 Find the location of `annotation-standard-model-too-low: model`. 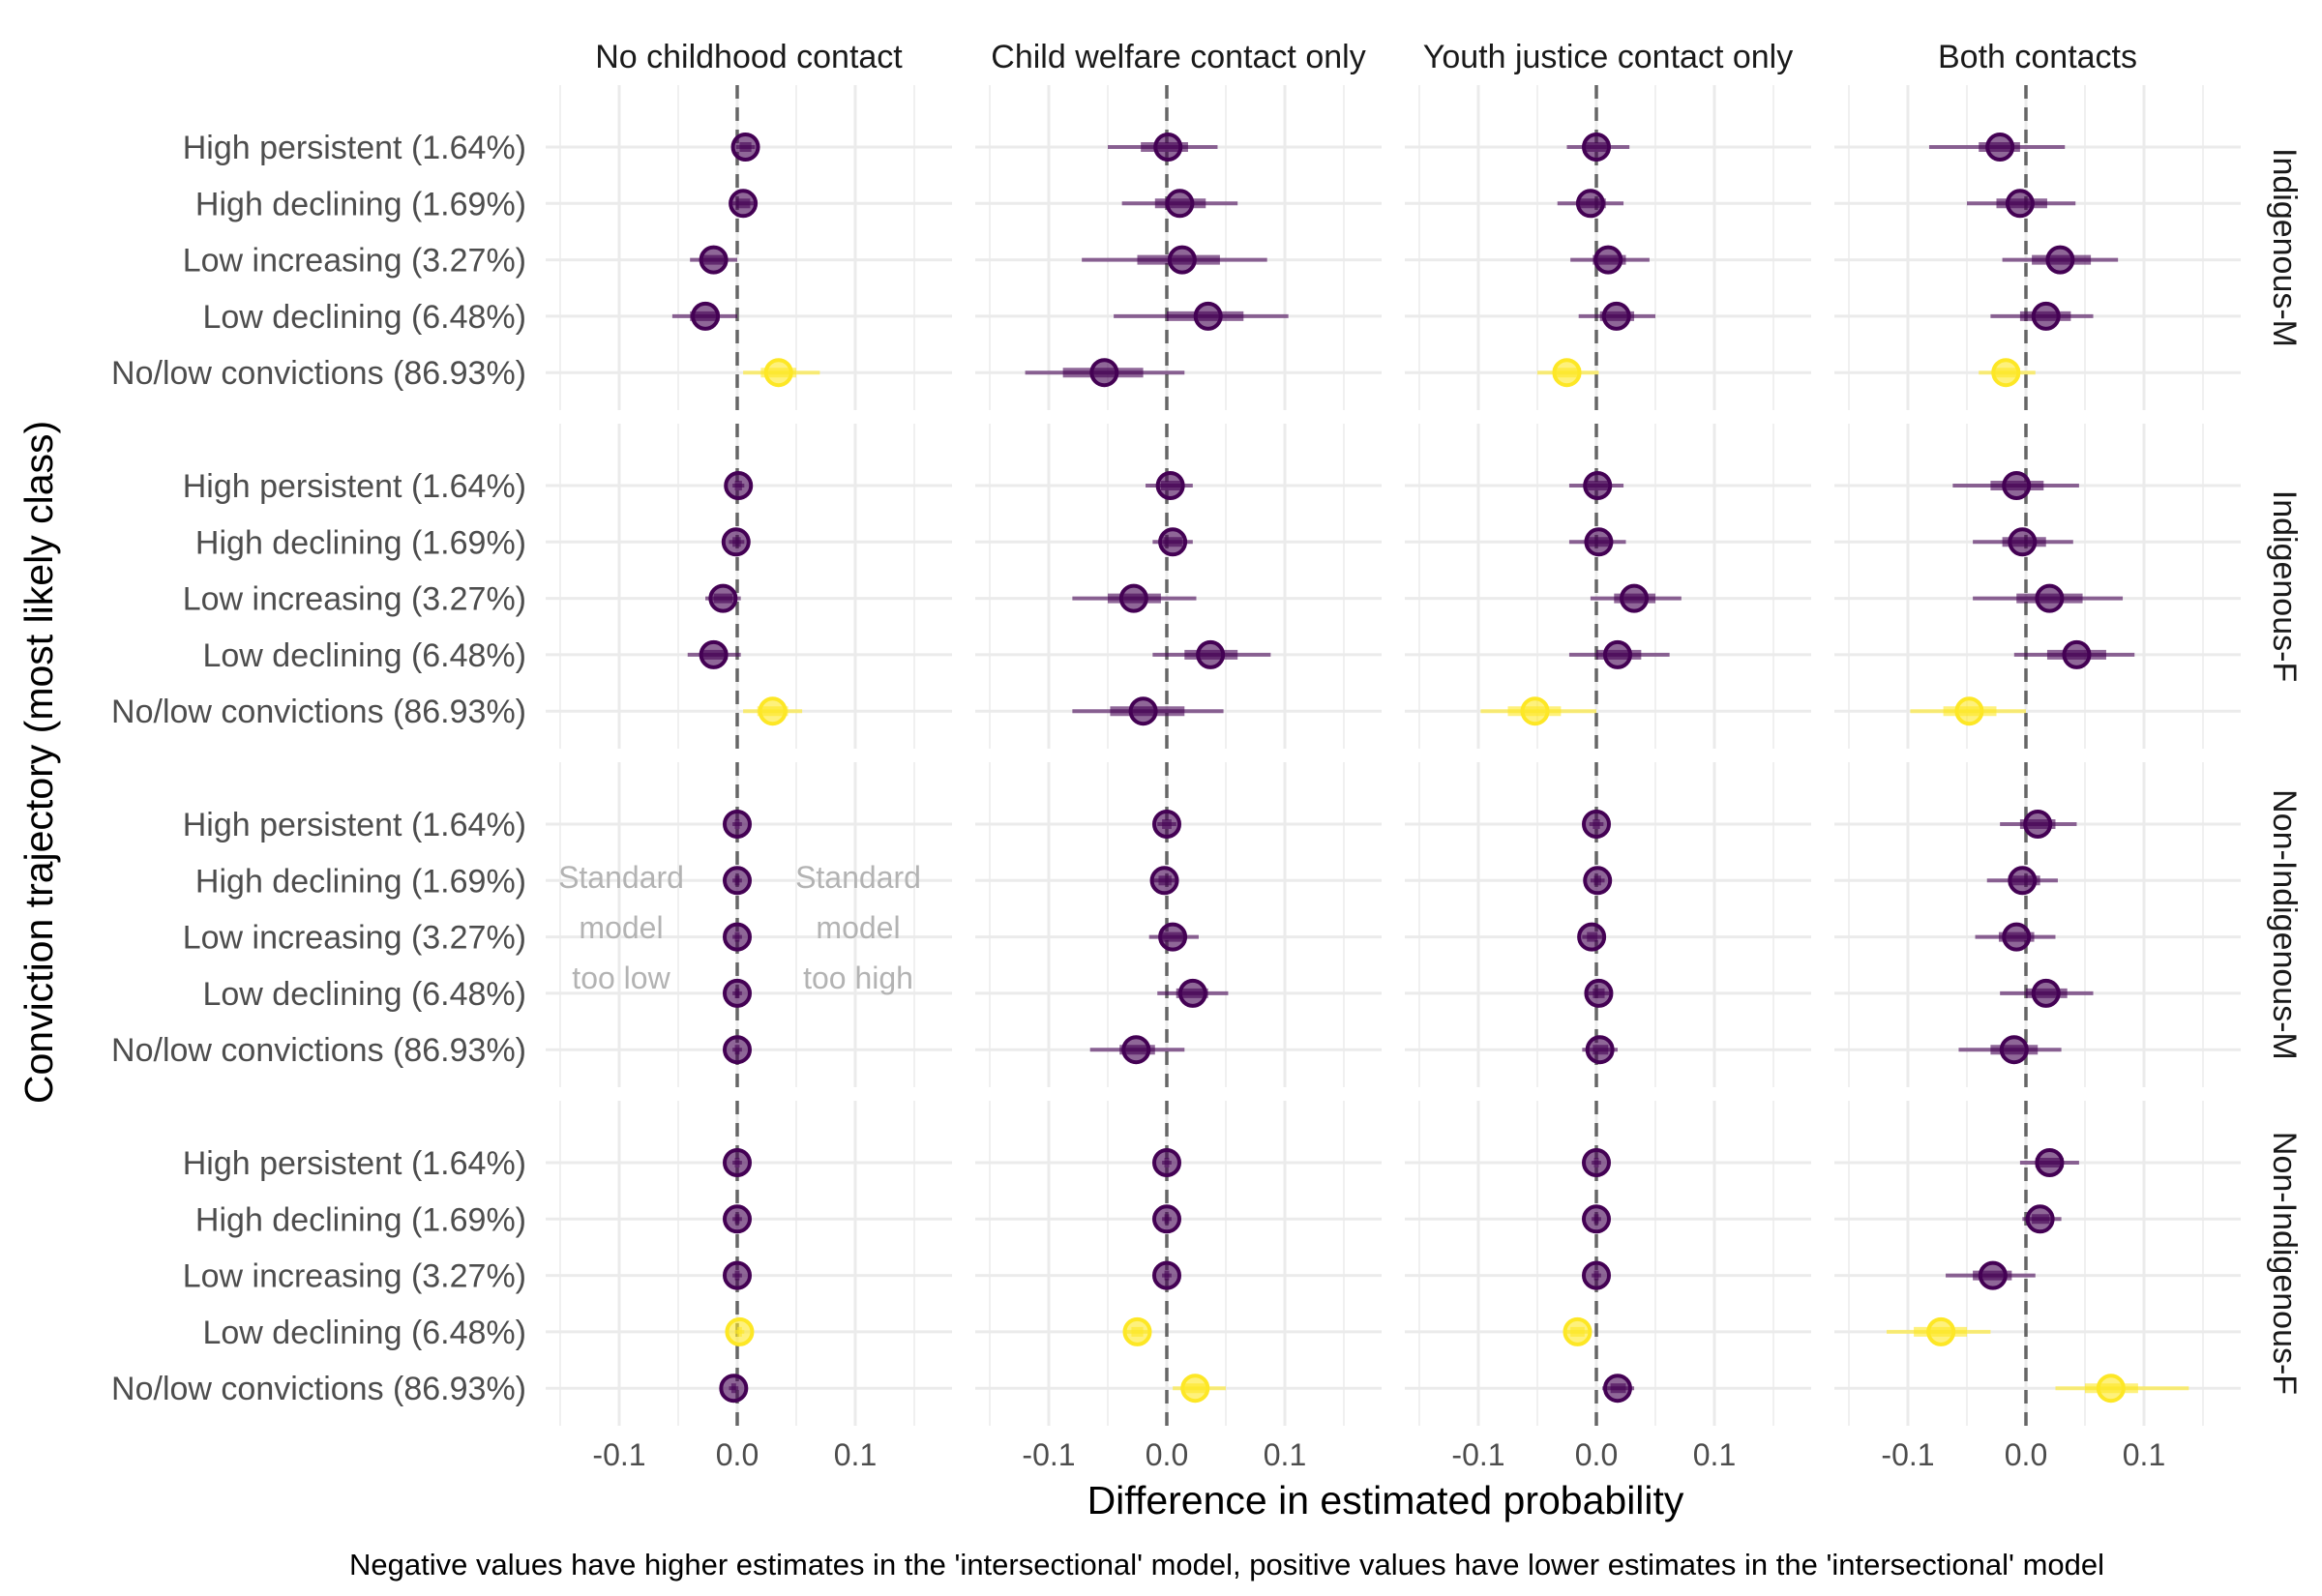

annotation-standard-model-too-low: model is located at coordinates (621, 927).